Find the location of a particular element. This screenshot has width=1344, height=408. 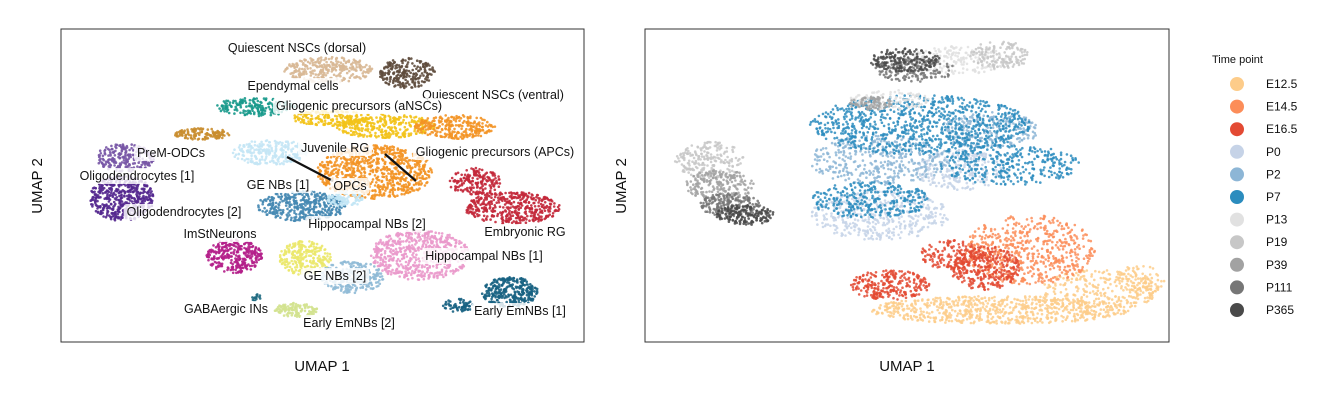

legend-label-p7: P7 is located at coordinates (1273, 197).